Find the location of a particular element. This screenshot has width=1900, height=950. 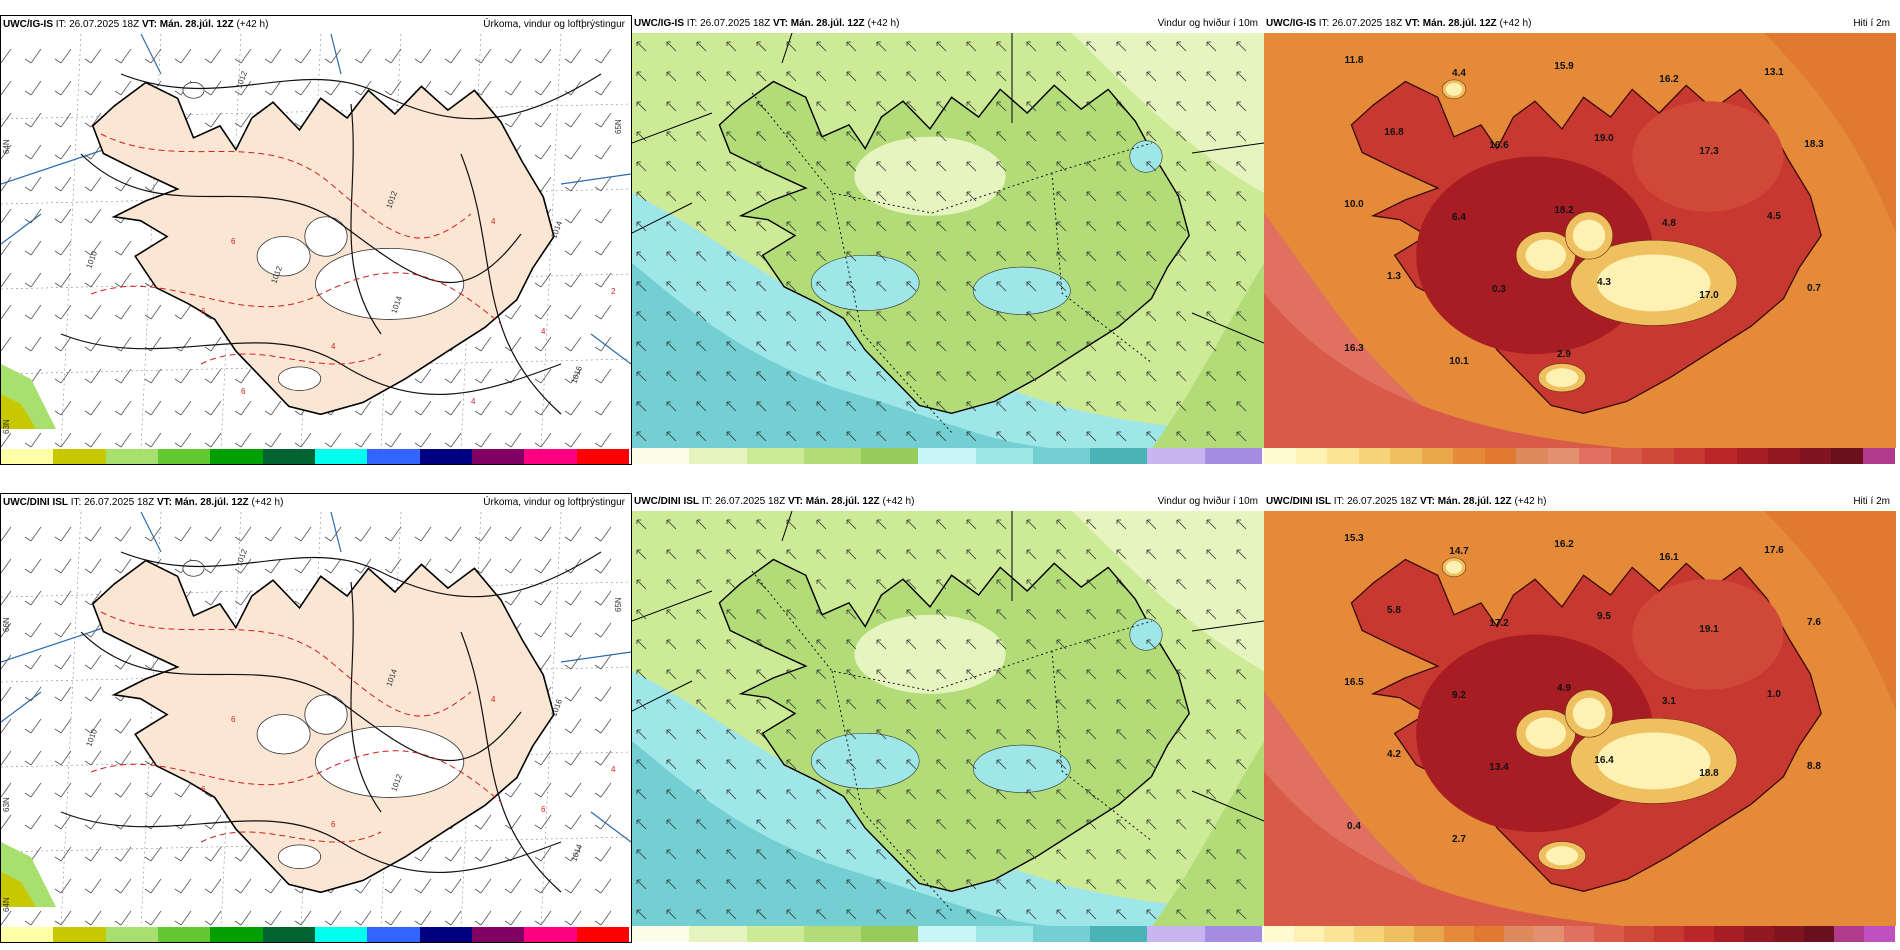

temp-value-label: 17.0 is located at coordinates (1709, 295).